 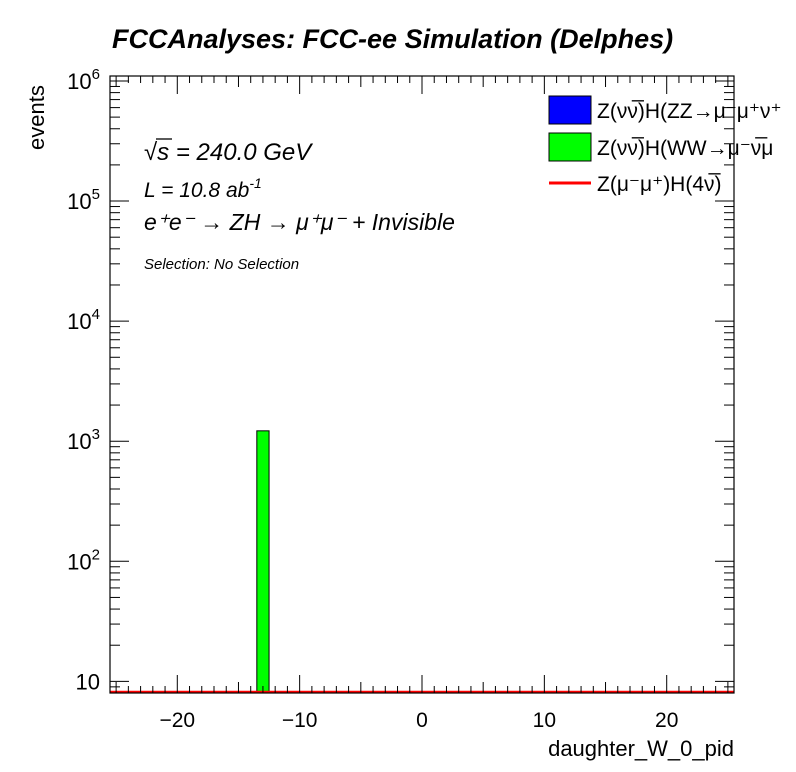 I want to click on bars-layer, so click(x=263, y=562).